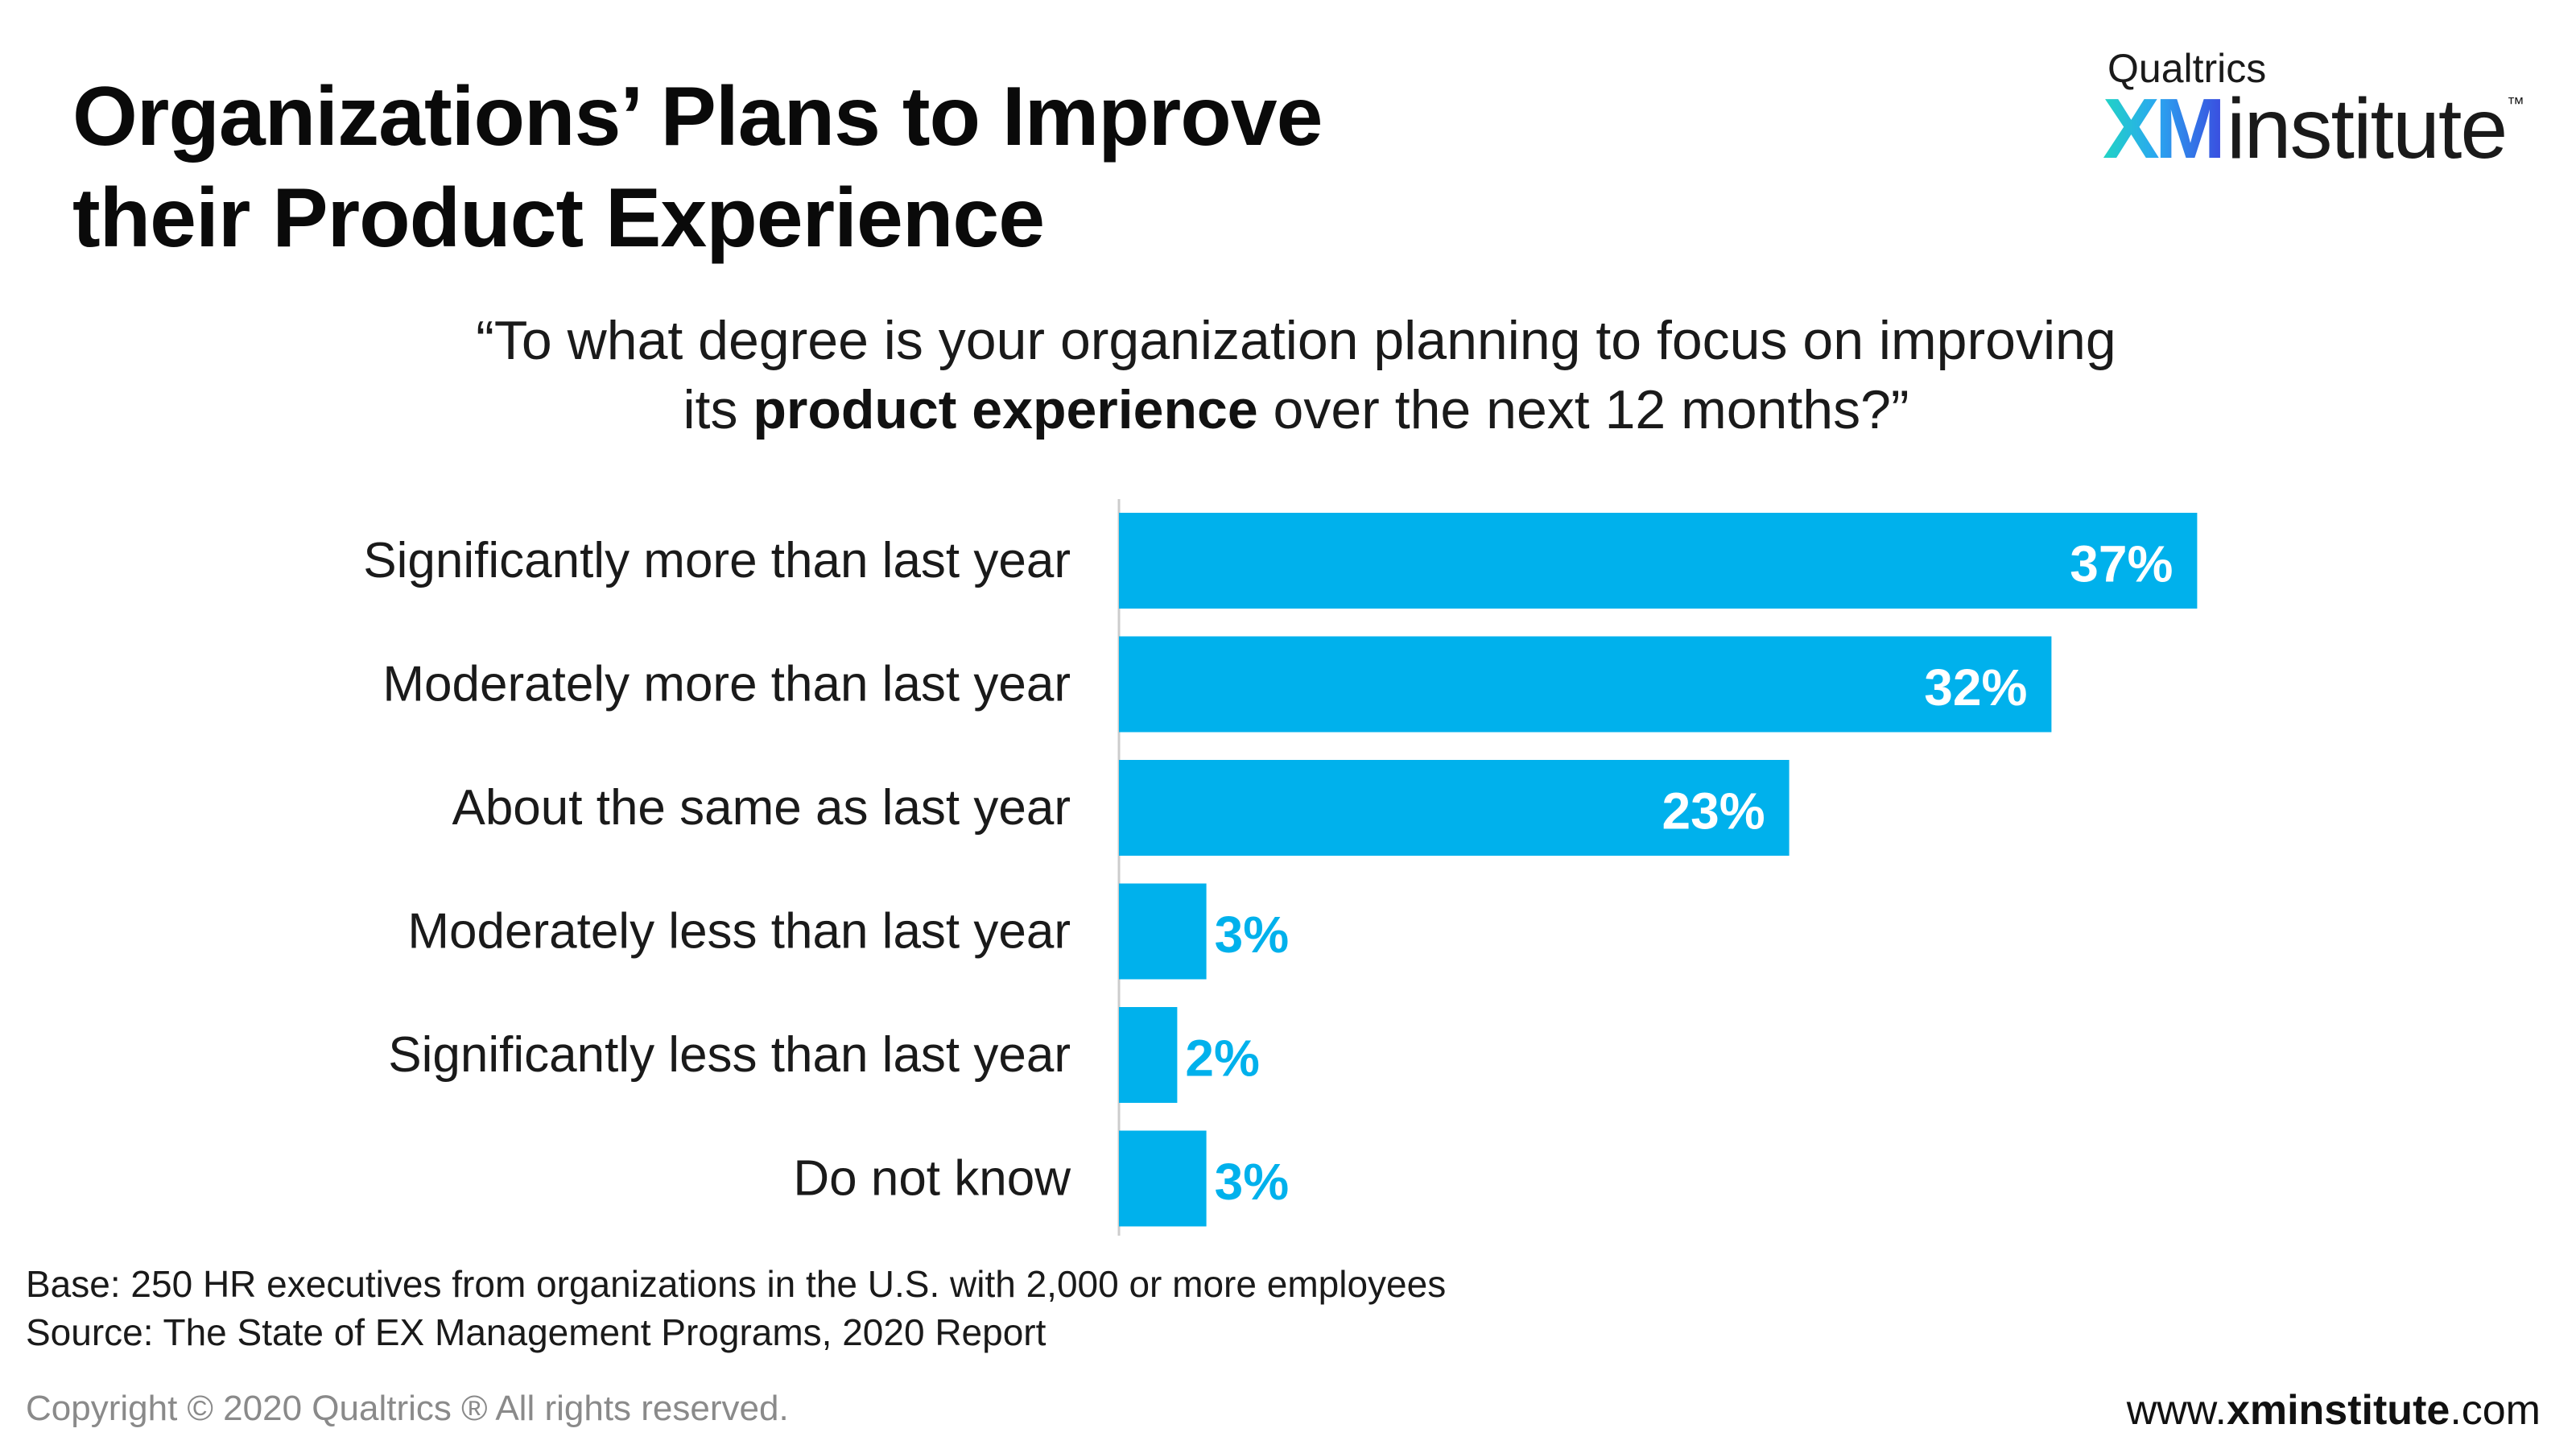  Describe the element at coordinates (739, 932) in the screenshot. I see `category-label: Moderately less than last year` at that location.